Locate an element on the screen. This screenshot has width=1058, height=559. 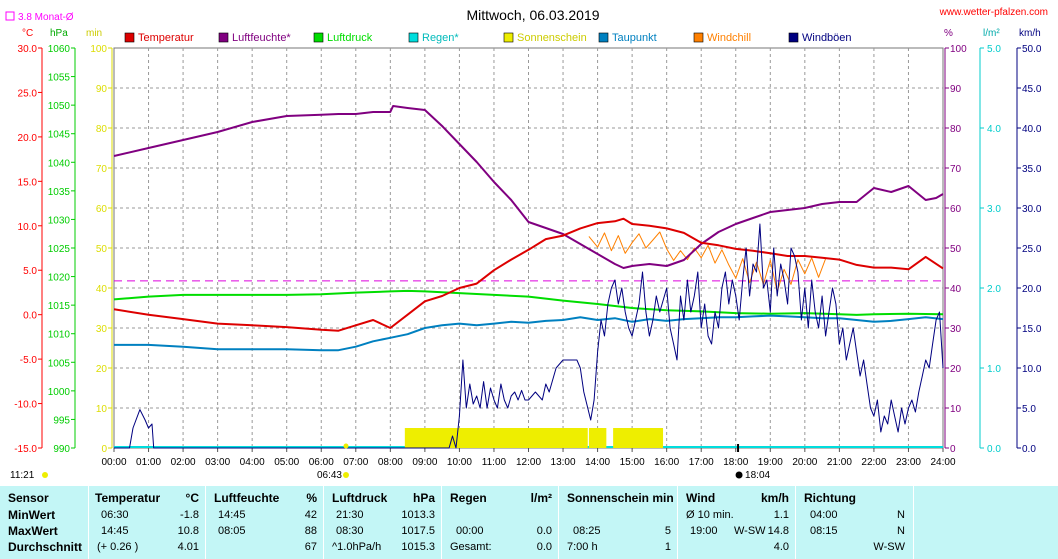
wind-avg-value: 4.0 is located at coordinates (781, 547).